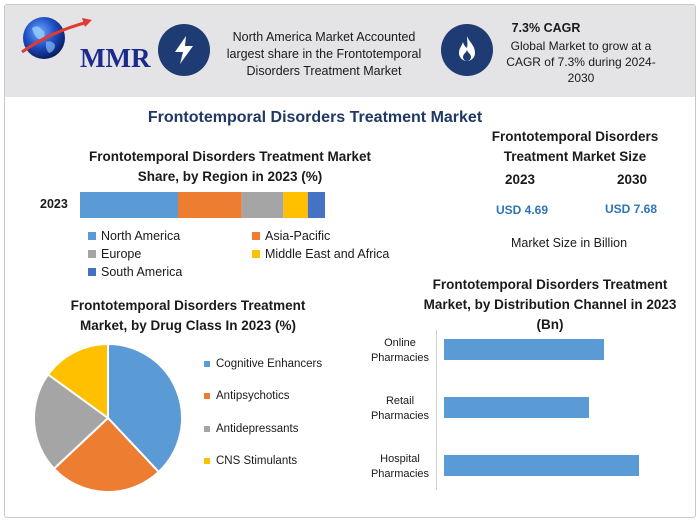  What do you see at coordinates (316, 205) in the screenshot?
I see `region-bar-segment-south-america` at bounding box center [316, 205].